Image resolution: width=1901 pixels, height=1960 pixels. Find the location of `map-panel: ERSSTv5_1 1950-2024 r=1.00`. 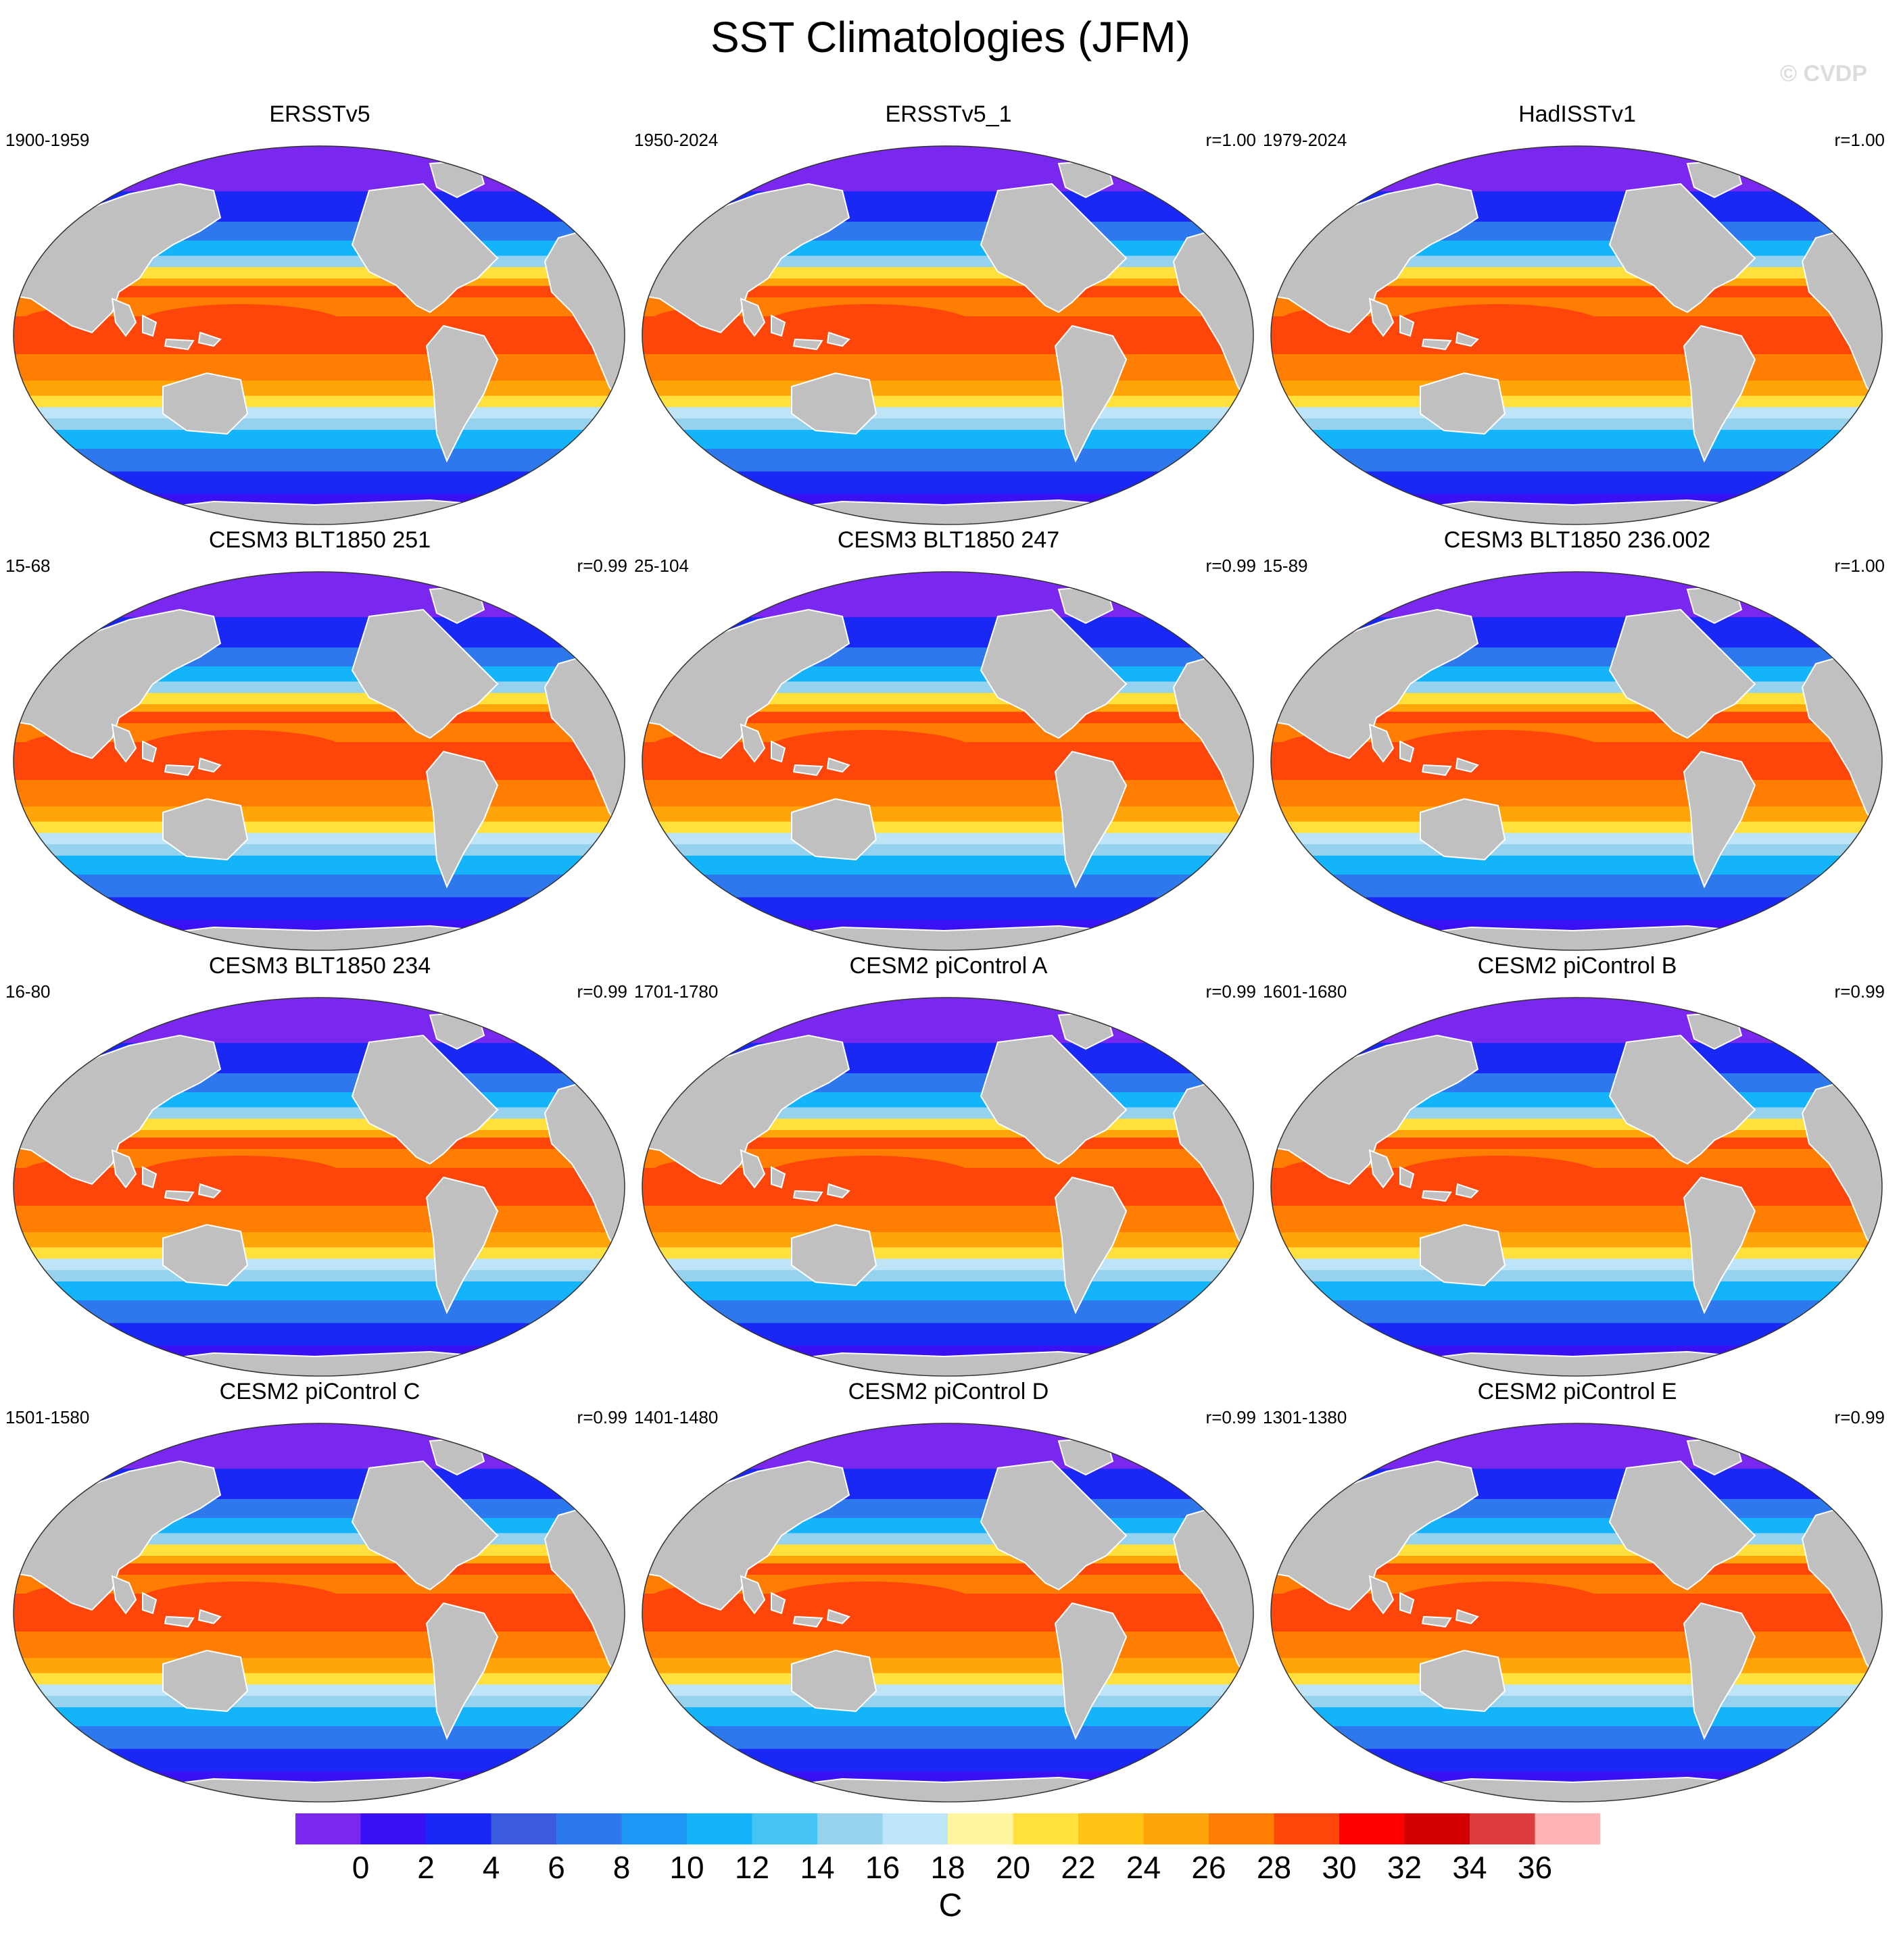

map-panel: ERSSTv5_1 1950-2024 r=1.00 is located at coordinates (949, 314).